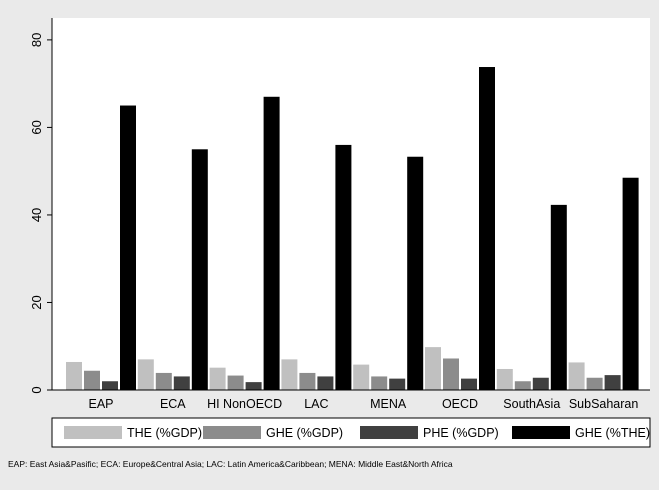 The width and height of the screenshot is (659, 490). Describe the element at coordinates (74, 375) in the screenshot. I see `bar-eap-the-gdp` at that location.